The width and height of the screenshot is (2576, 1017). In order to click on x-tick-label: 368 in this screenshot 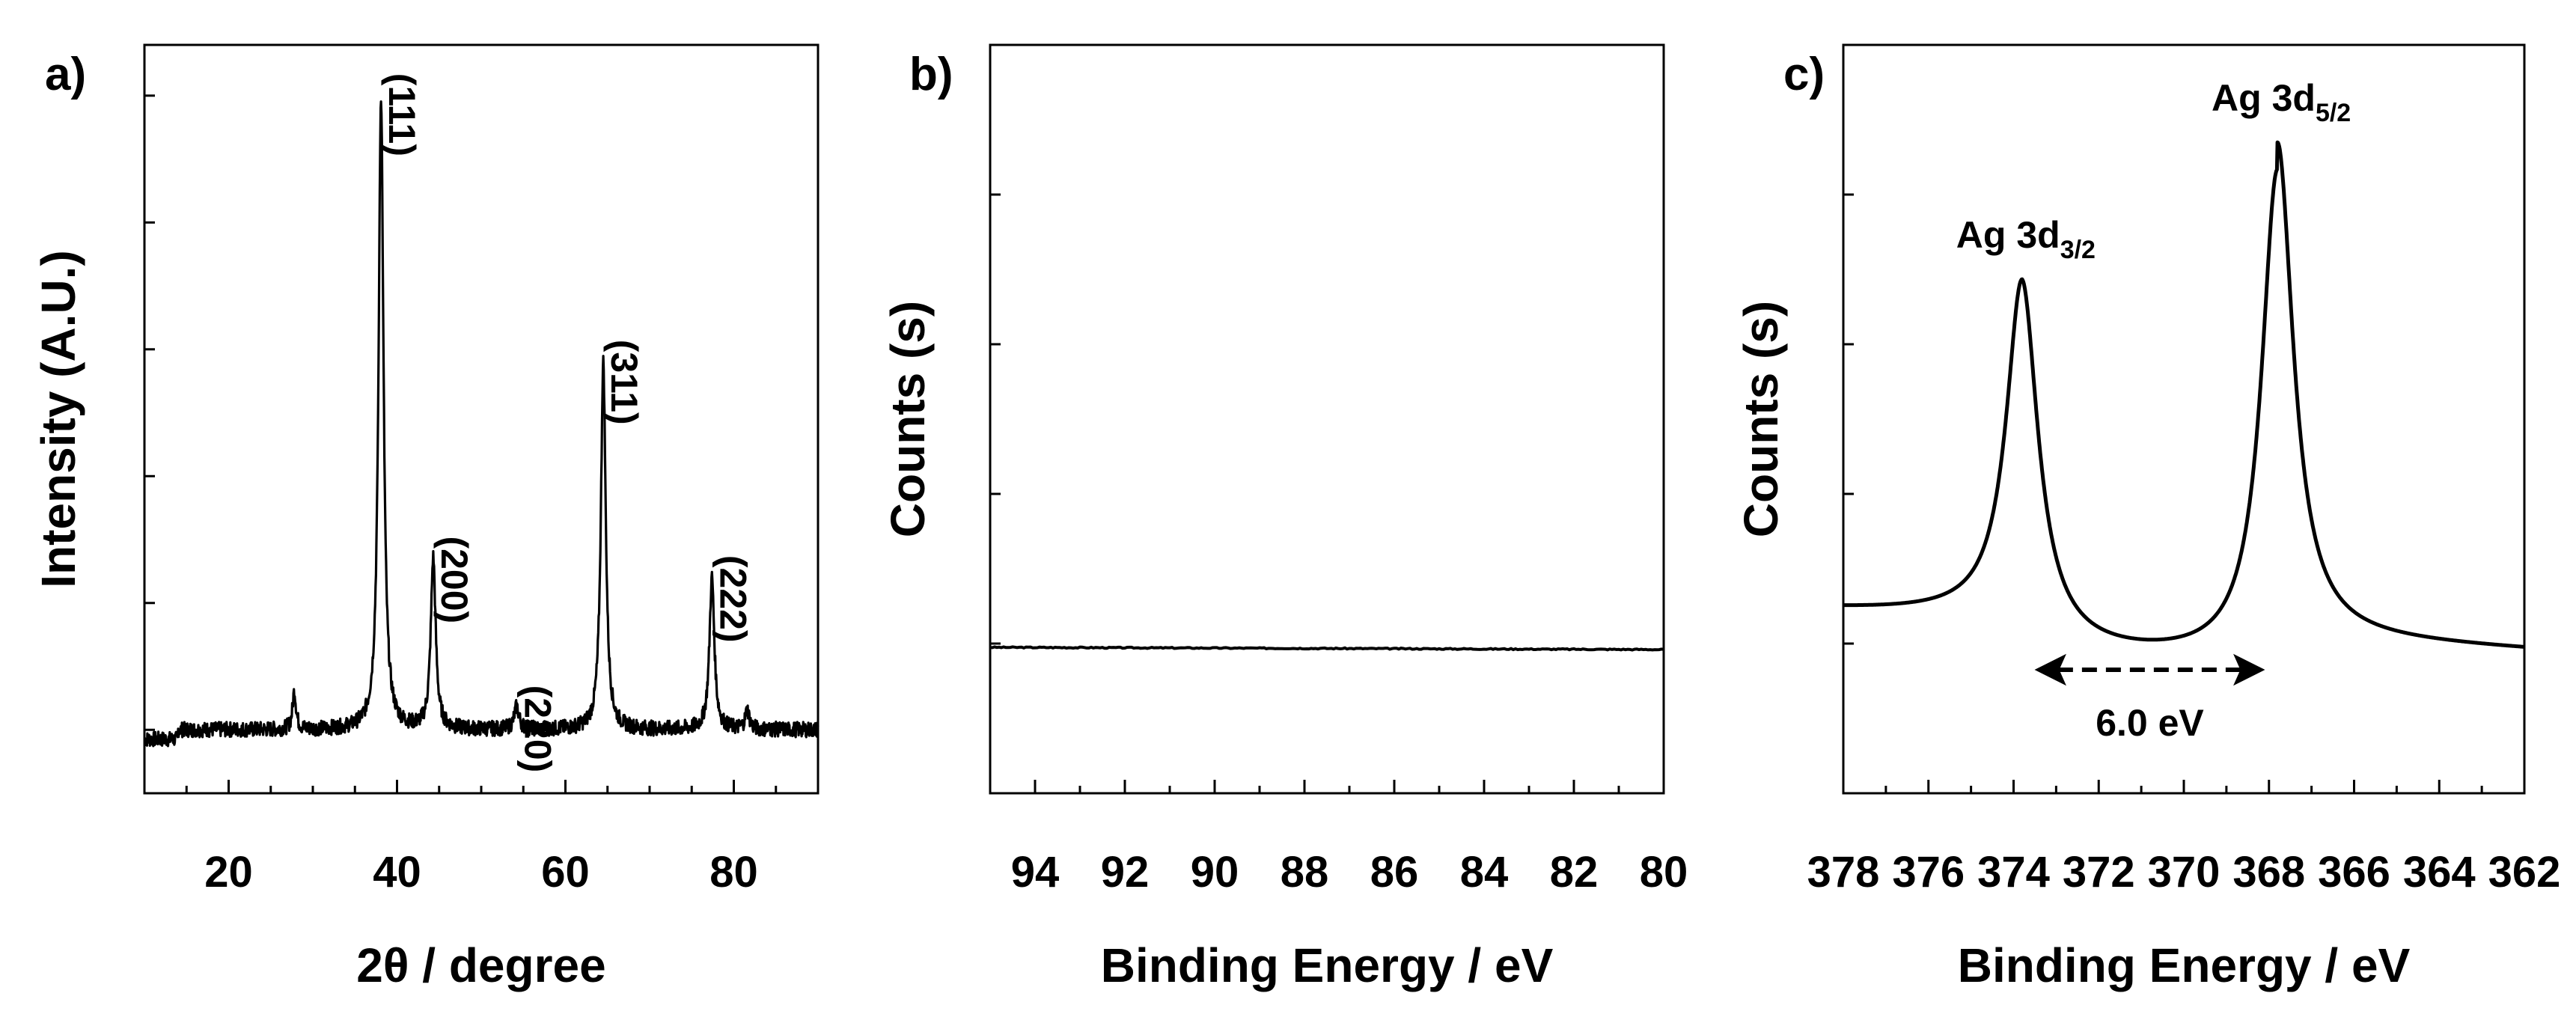, I will do `click(2268, 873)`.